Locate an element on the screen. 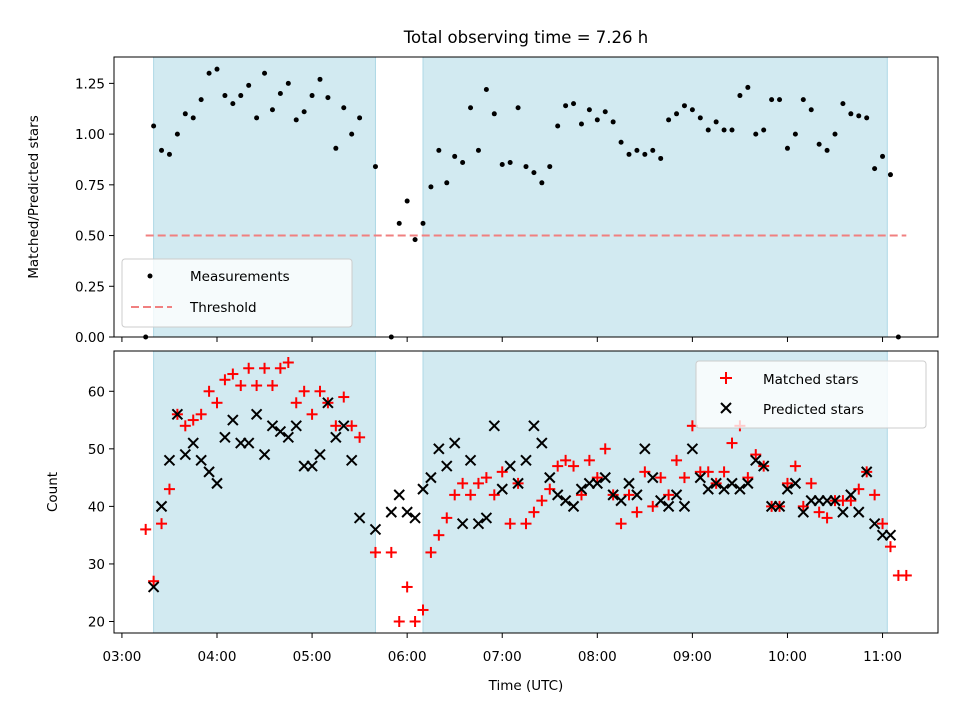 Image resolution: width=960 pixels, height=724 pixels. y-tick-label: 1.00 is located at coordinates (90, 135).